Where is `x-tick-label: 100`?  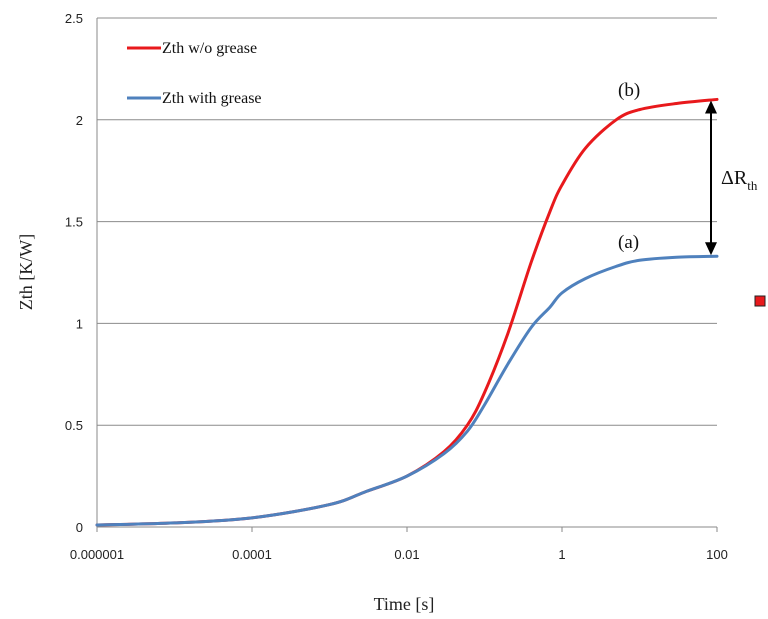 x-tick-label: 100 is located at coordinates (717, 554).